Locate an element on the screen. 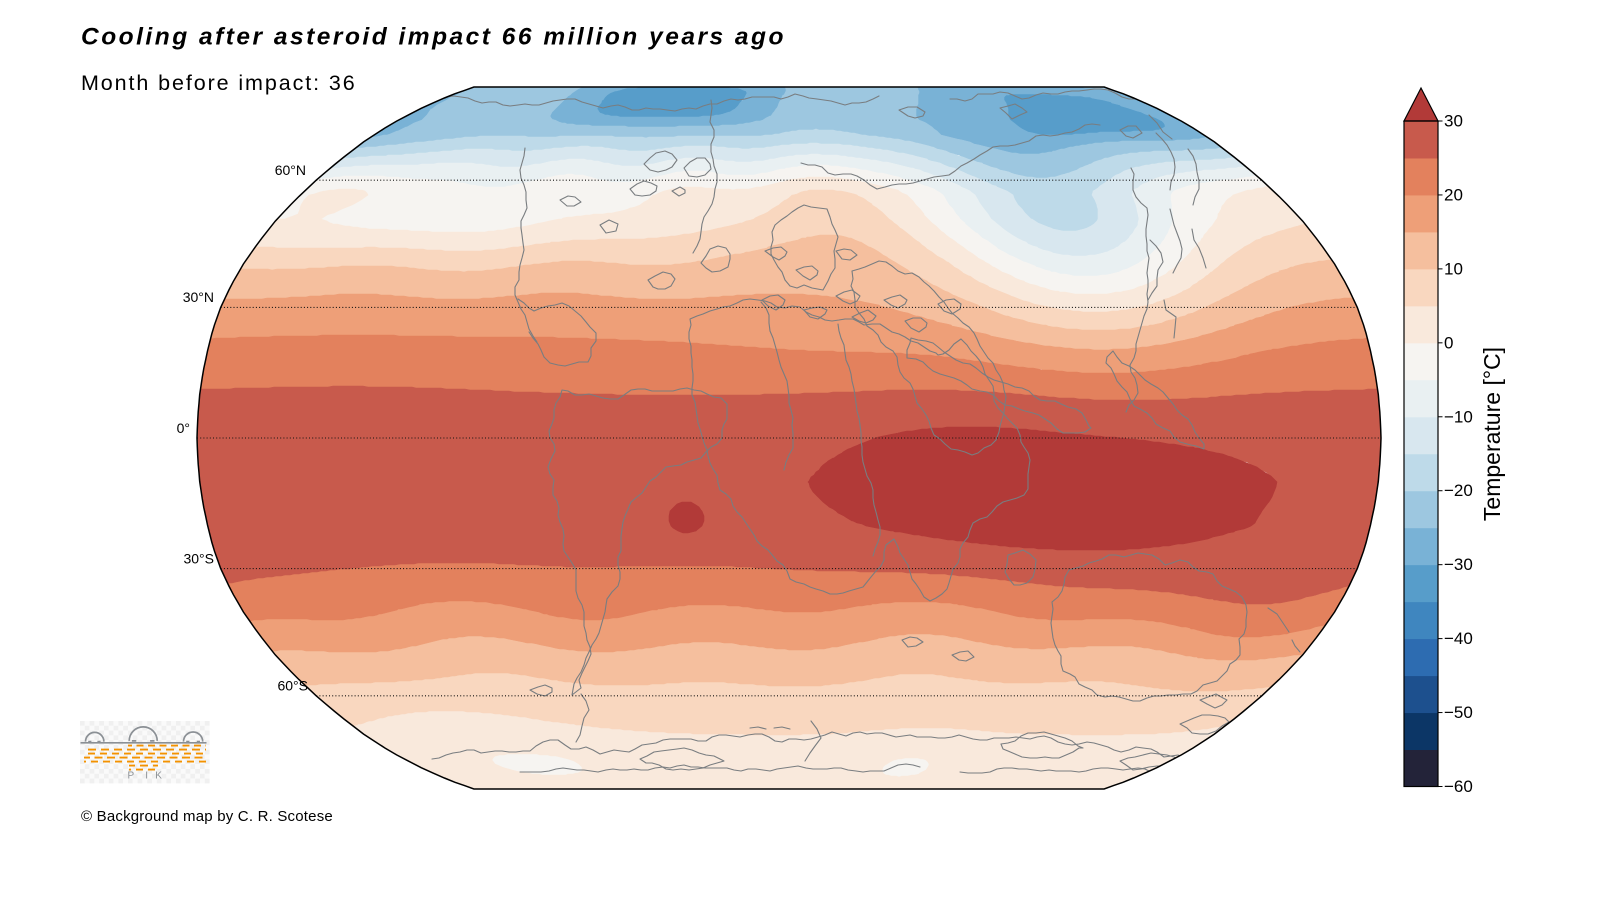 This screenshot has width=1600, height=900. svg-text: P is located at coordinates (131, 776).